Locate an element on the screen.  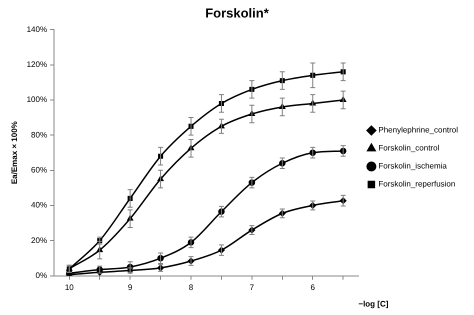
x-tick-label: 10 is located at coordinates (69, 287).